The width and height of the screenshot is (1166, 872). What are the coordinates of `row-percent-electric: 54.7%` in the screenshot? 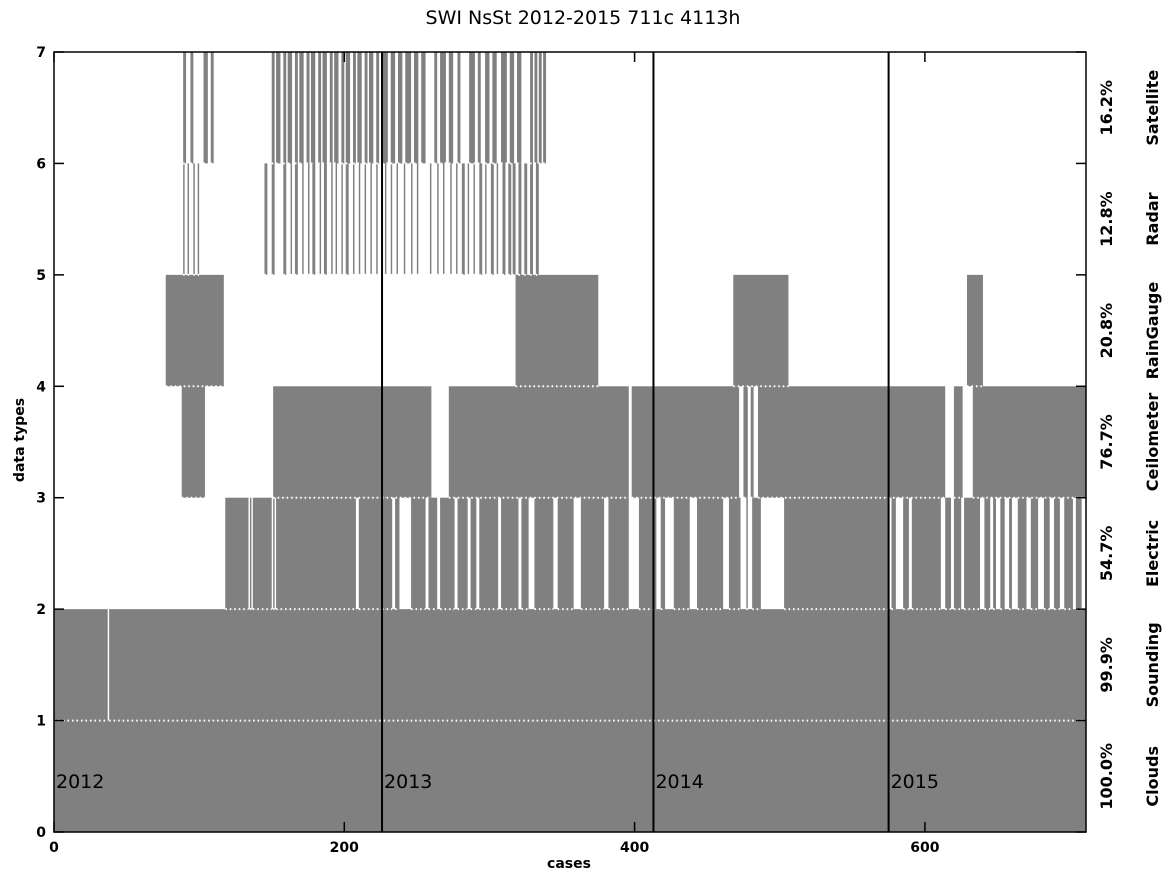 It's located at (1106, 554).